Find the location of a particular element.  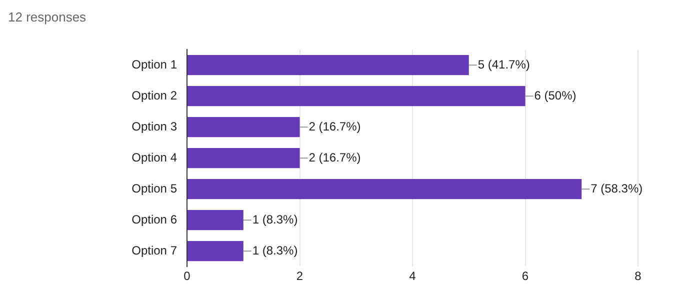

data-label: 7 (58.3%) is located at coordinates (616, 188).